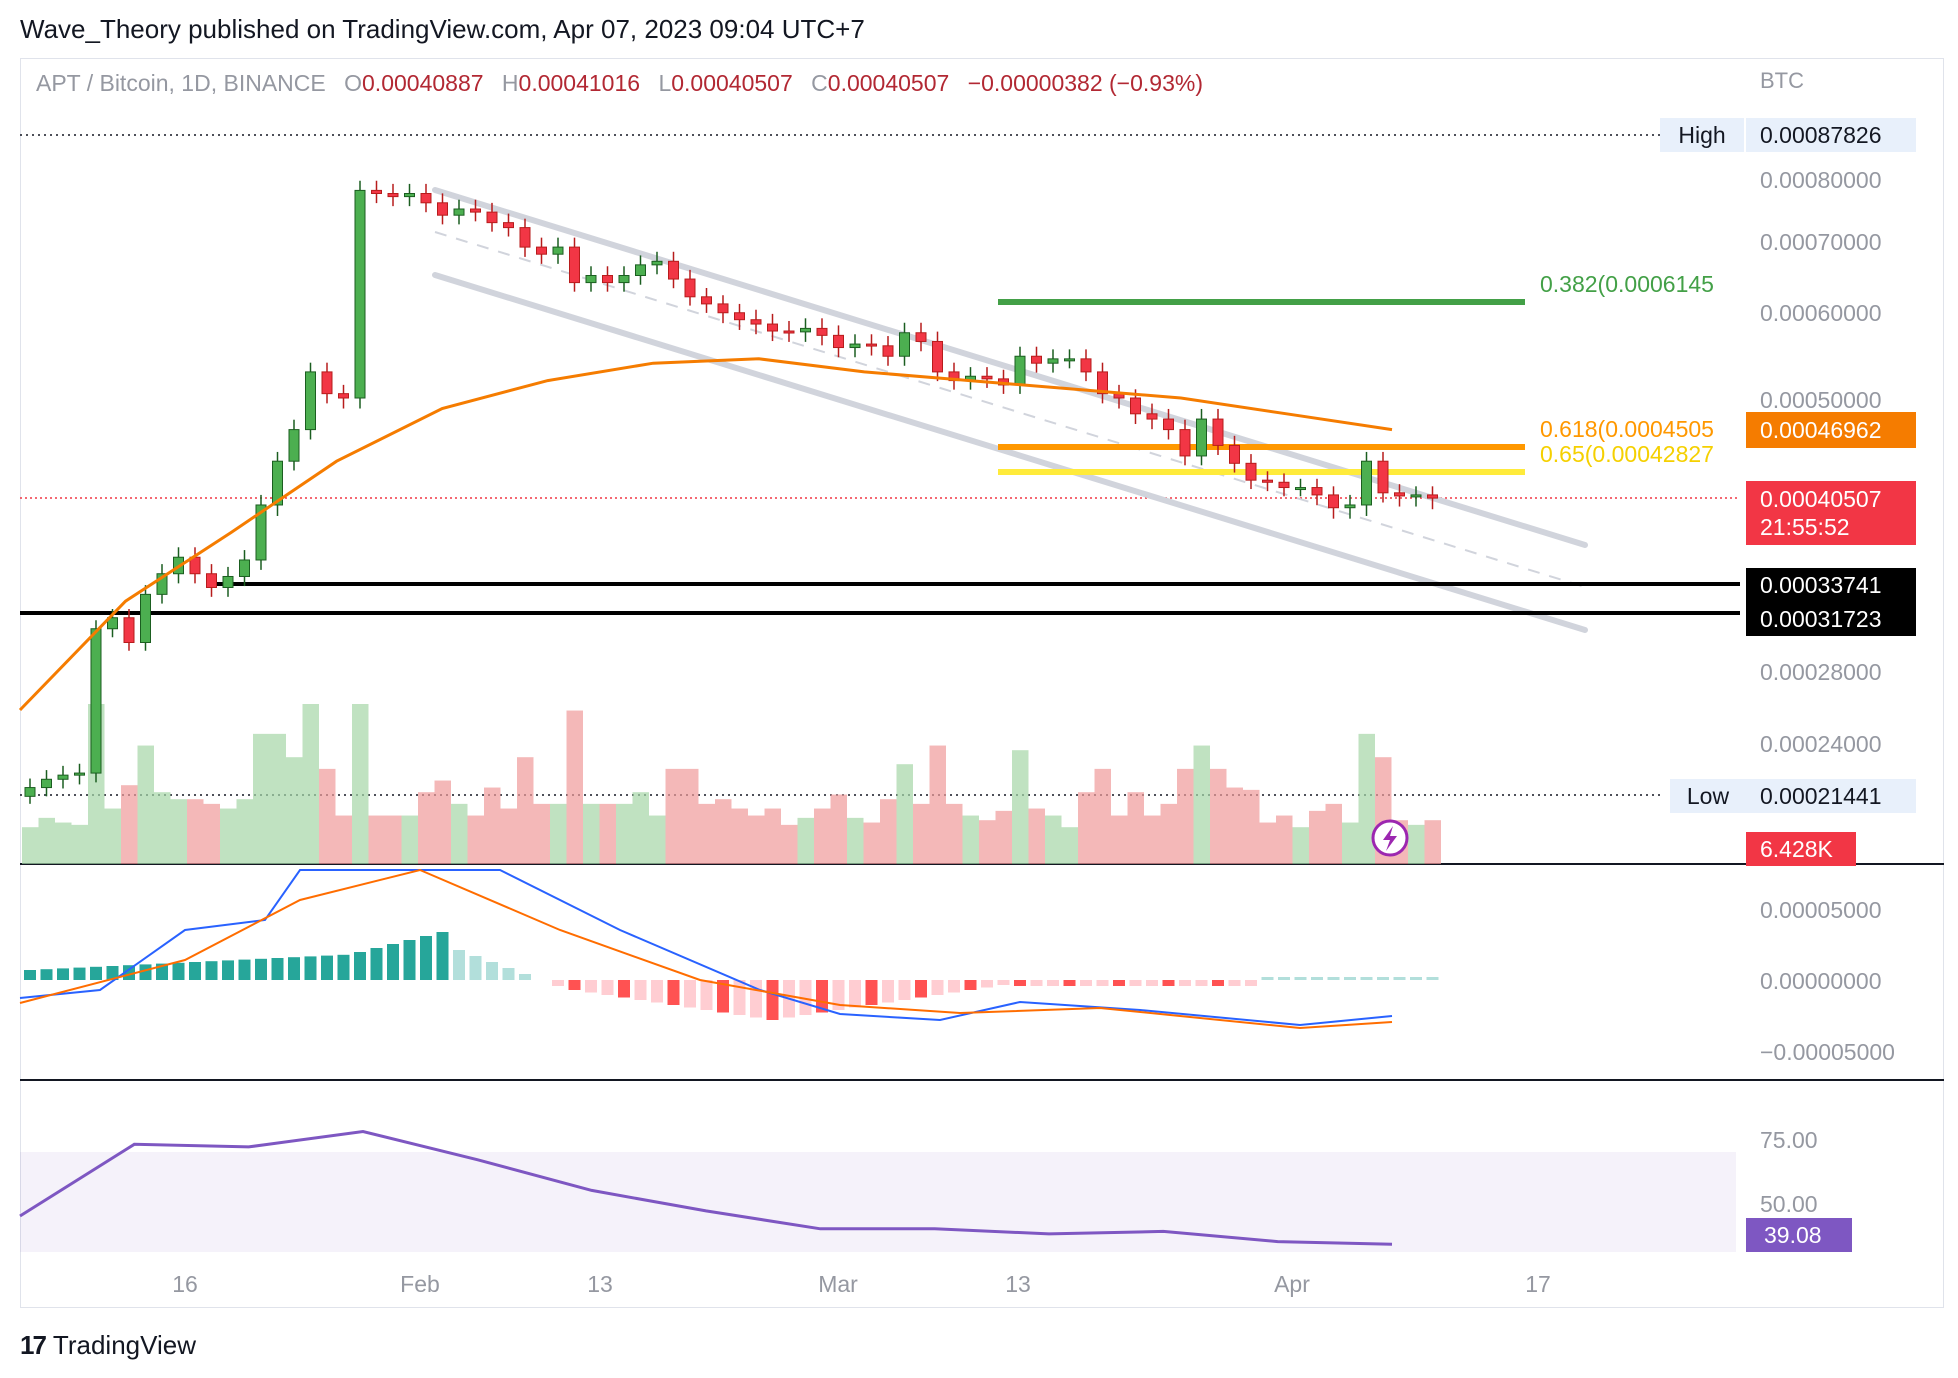 The image size is (1958, 1378). I want to click on macd-line, so click(706, 948).